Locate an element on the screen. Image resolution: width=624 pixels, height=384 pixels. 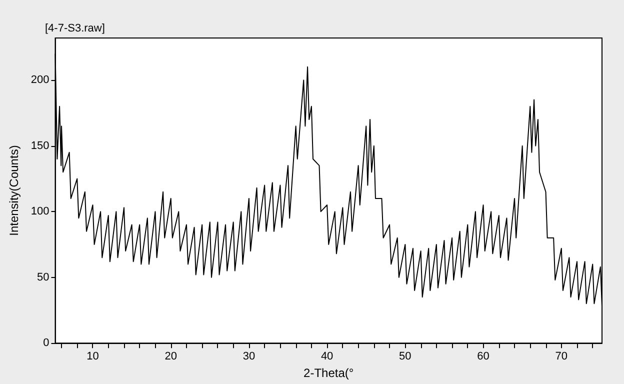
x-tick-label: 20 is located at coordinates (170, 356).